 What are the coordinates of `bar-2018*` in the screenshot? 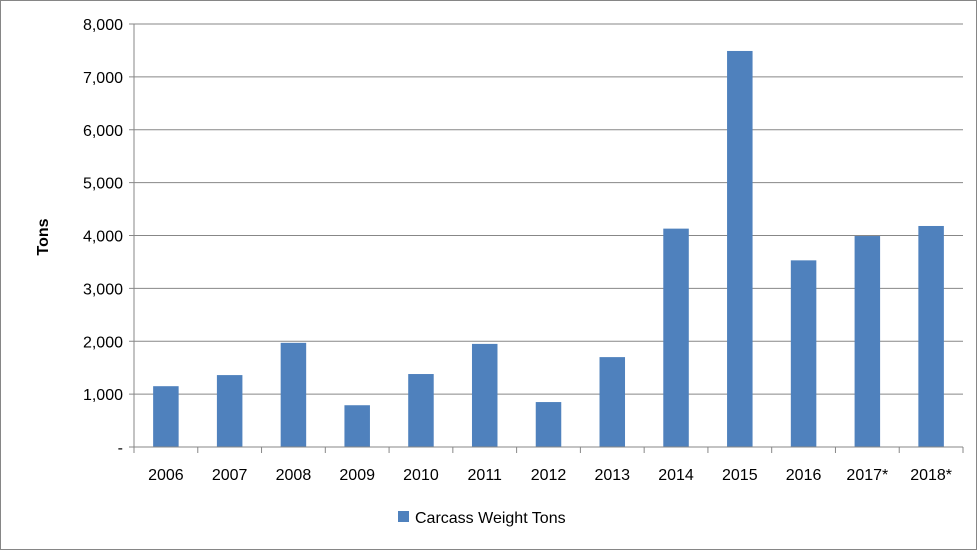 It's located at (931, 336).